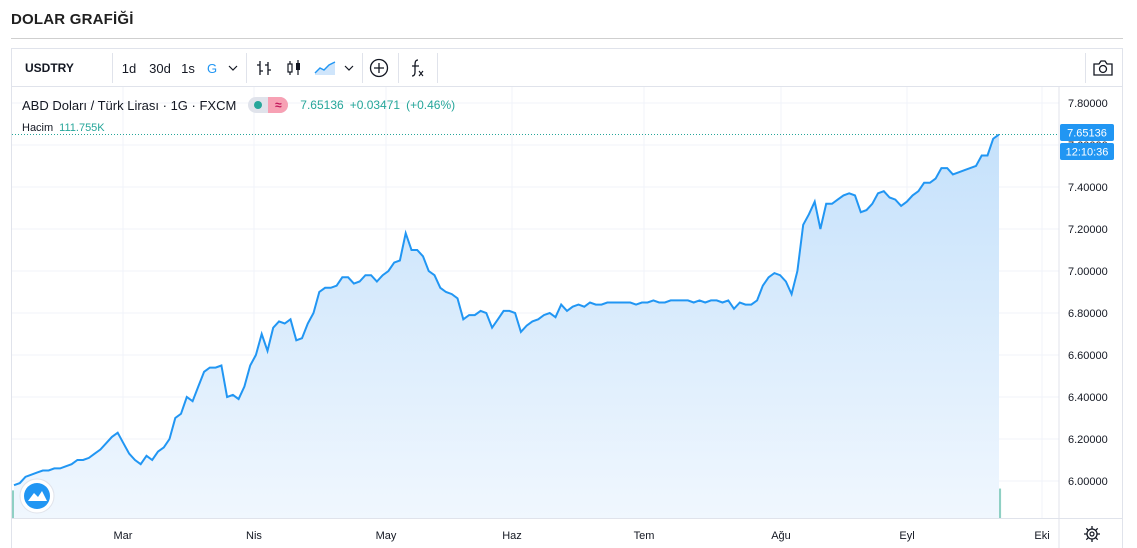 This screenshot has width=1137, height=548. Describe the element at coordinates (1087, 134) in the screenshot. I see `price-tag-text: 7.65136` at that location.